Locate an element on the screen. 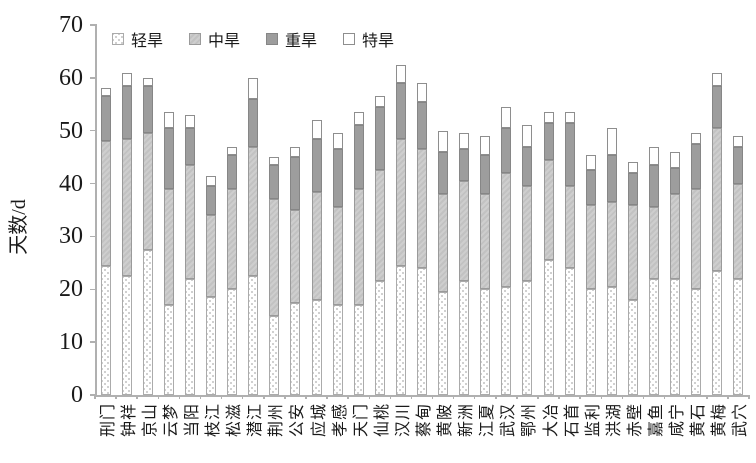  y-tick-label: 60 is located at coordinates (71, 77).